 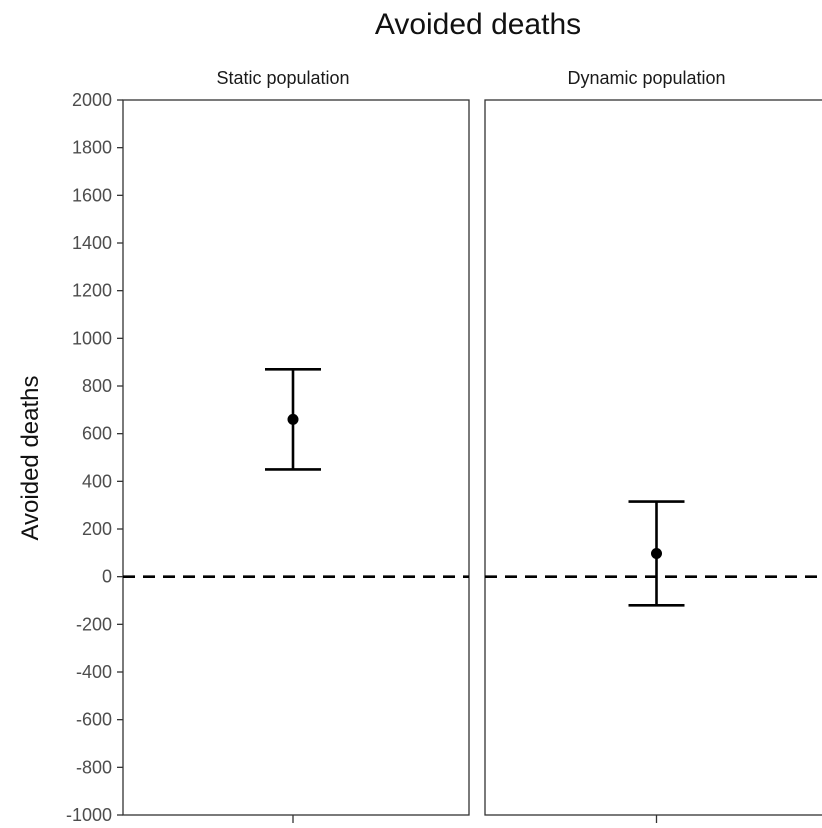 I want to click on facet-label: Static population, so click(x=282, y=78).